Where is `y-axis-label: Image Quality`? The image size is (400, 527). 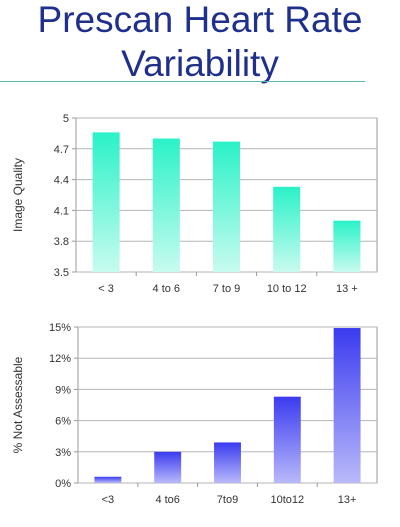
y-axis-label: Image Quality is located at coordinates (18, 195).